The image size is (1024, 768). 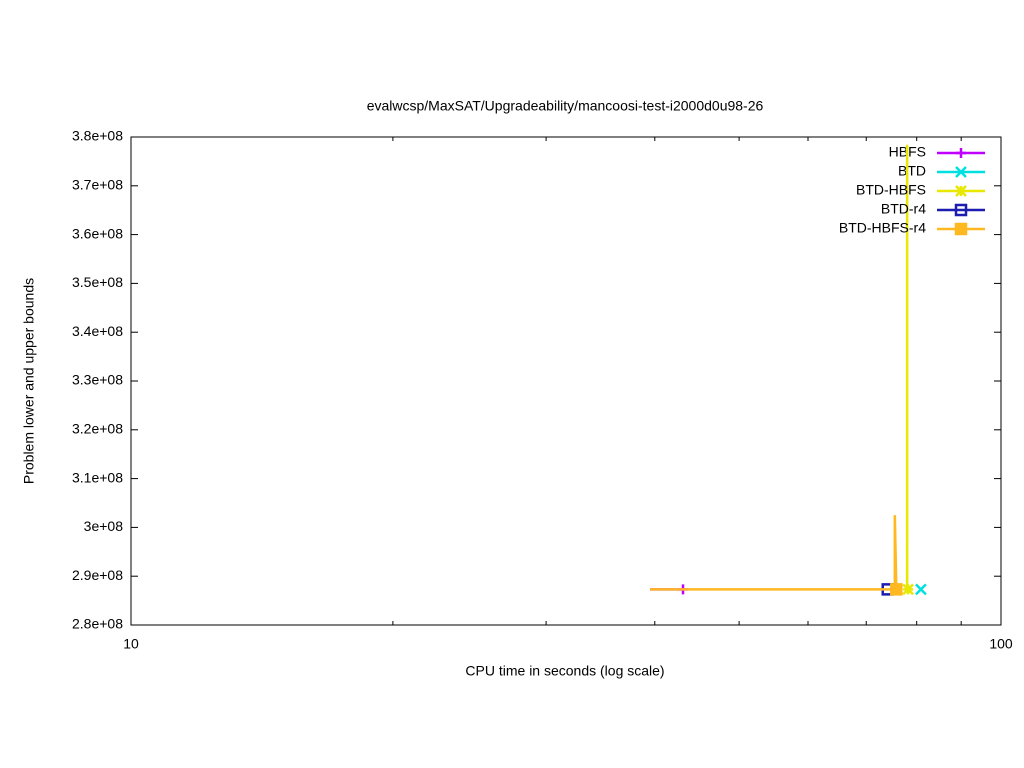 I want to click on y-tick-label: 3.2e+08, so click(x=97, y=429).